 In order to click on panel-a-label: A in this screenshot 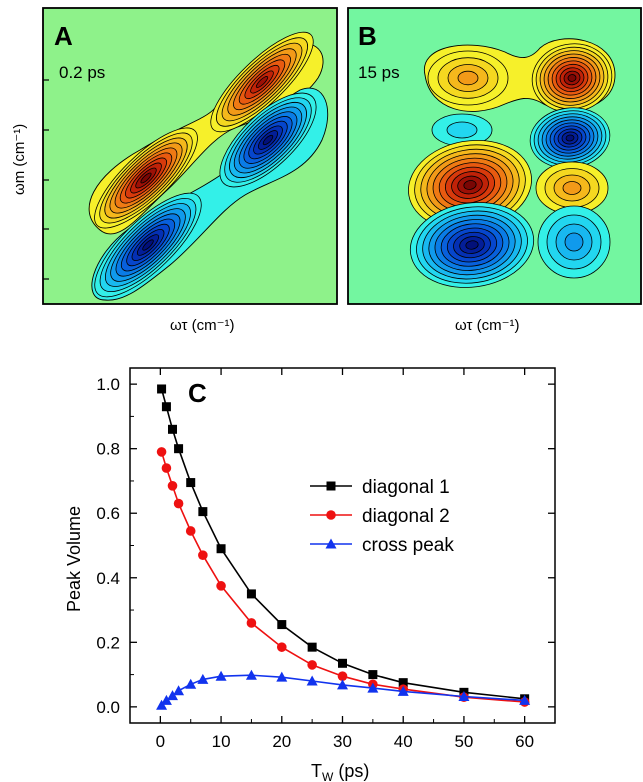, I will do `click(63, 36)`.